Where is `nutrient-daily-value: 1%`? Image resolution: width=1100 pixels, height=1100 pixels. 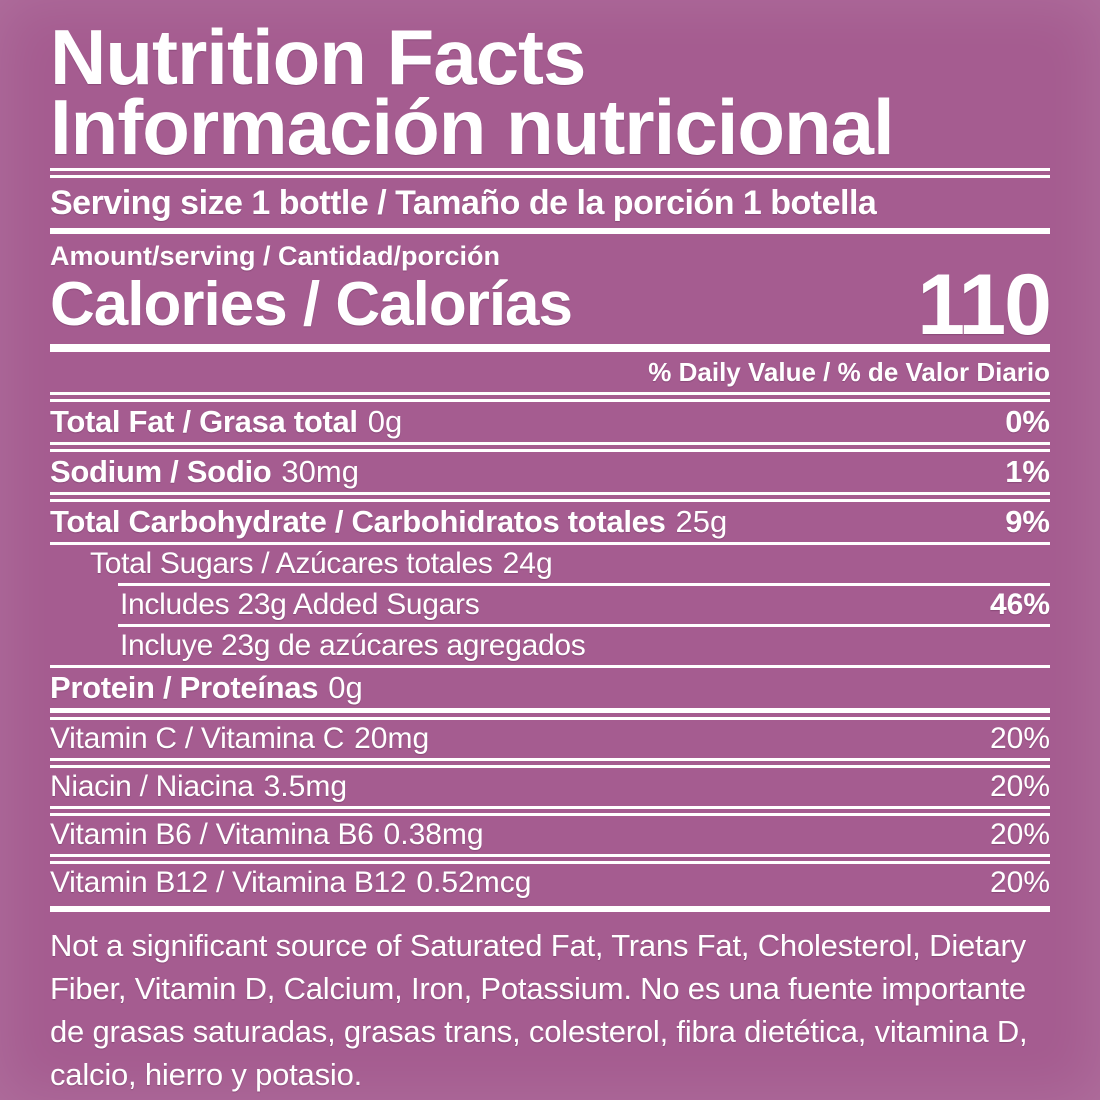
nutrient-daily-value: 1% is located at coordinates (1027, 471).